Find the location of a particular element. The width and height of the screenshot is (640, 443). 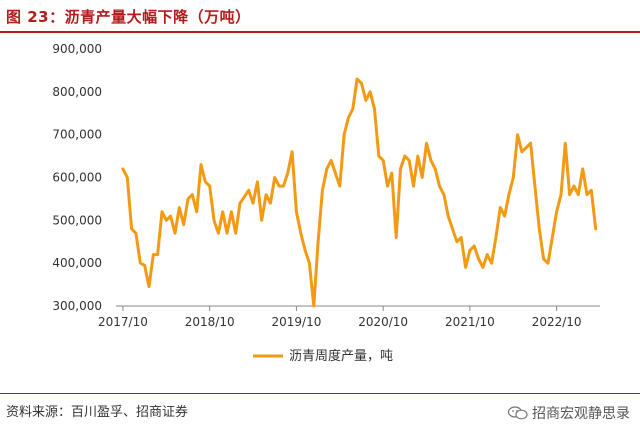

y-tick-label: 600,000 is located at coordinates (77, 178).